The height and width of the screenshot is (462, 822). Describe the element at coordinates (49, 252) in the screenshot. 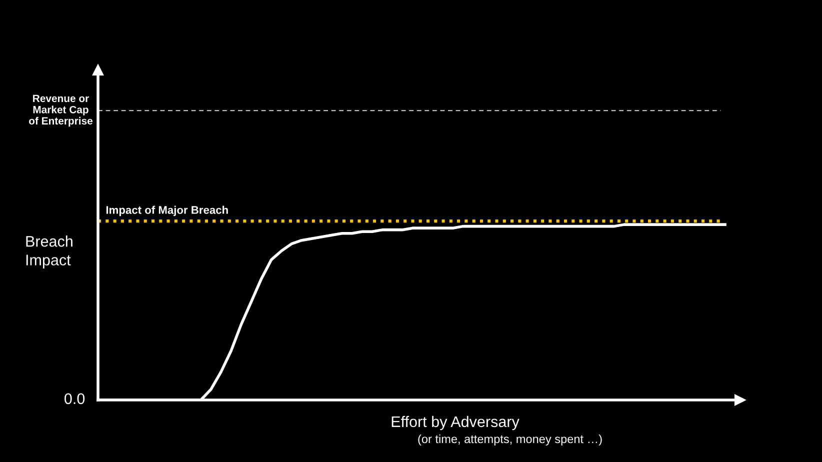

I see `y-axis-title: Breach Impact` at that location.